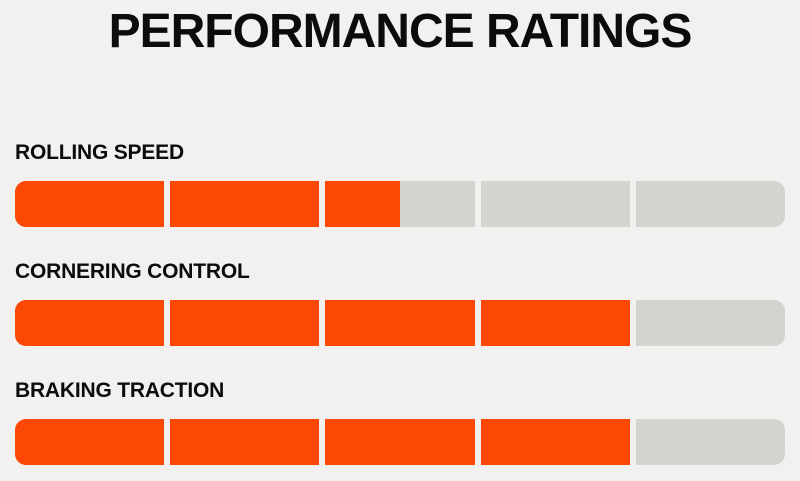 Image resolution: width=800 pixels, height=481 pixels. I want to click on page-title: PERFORMANCE RATINGS, so click(400, 31).